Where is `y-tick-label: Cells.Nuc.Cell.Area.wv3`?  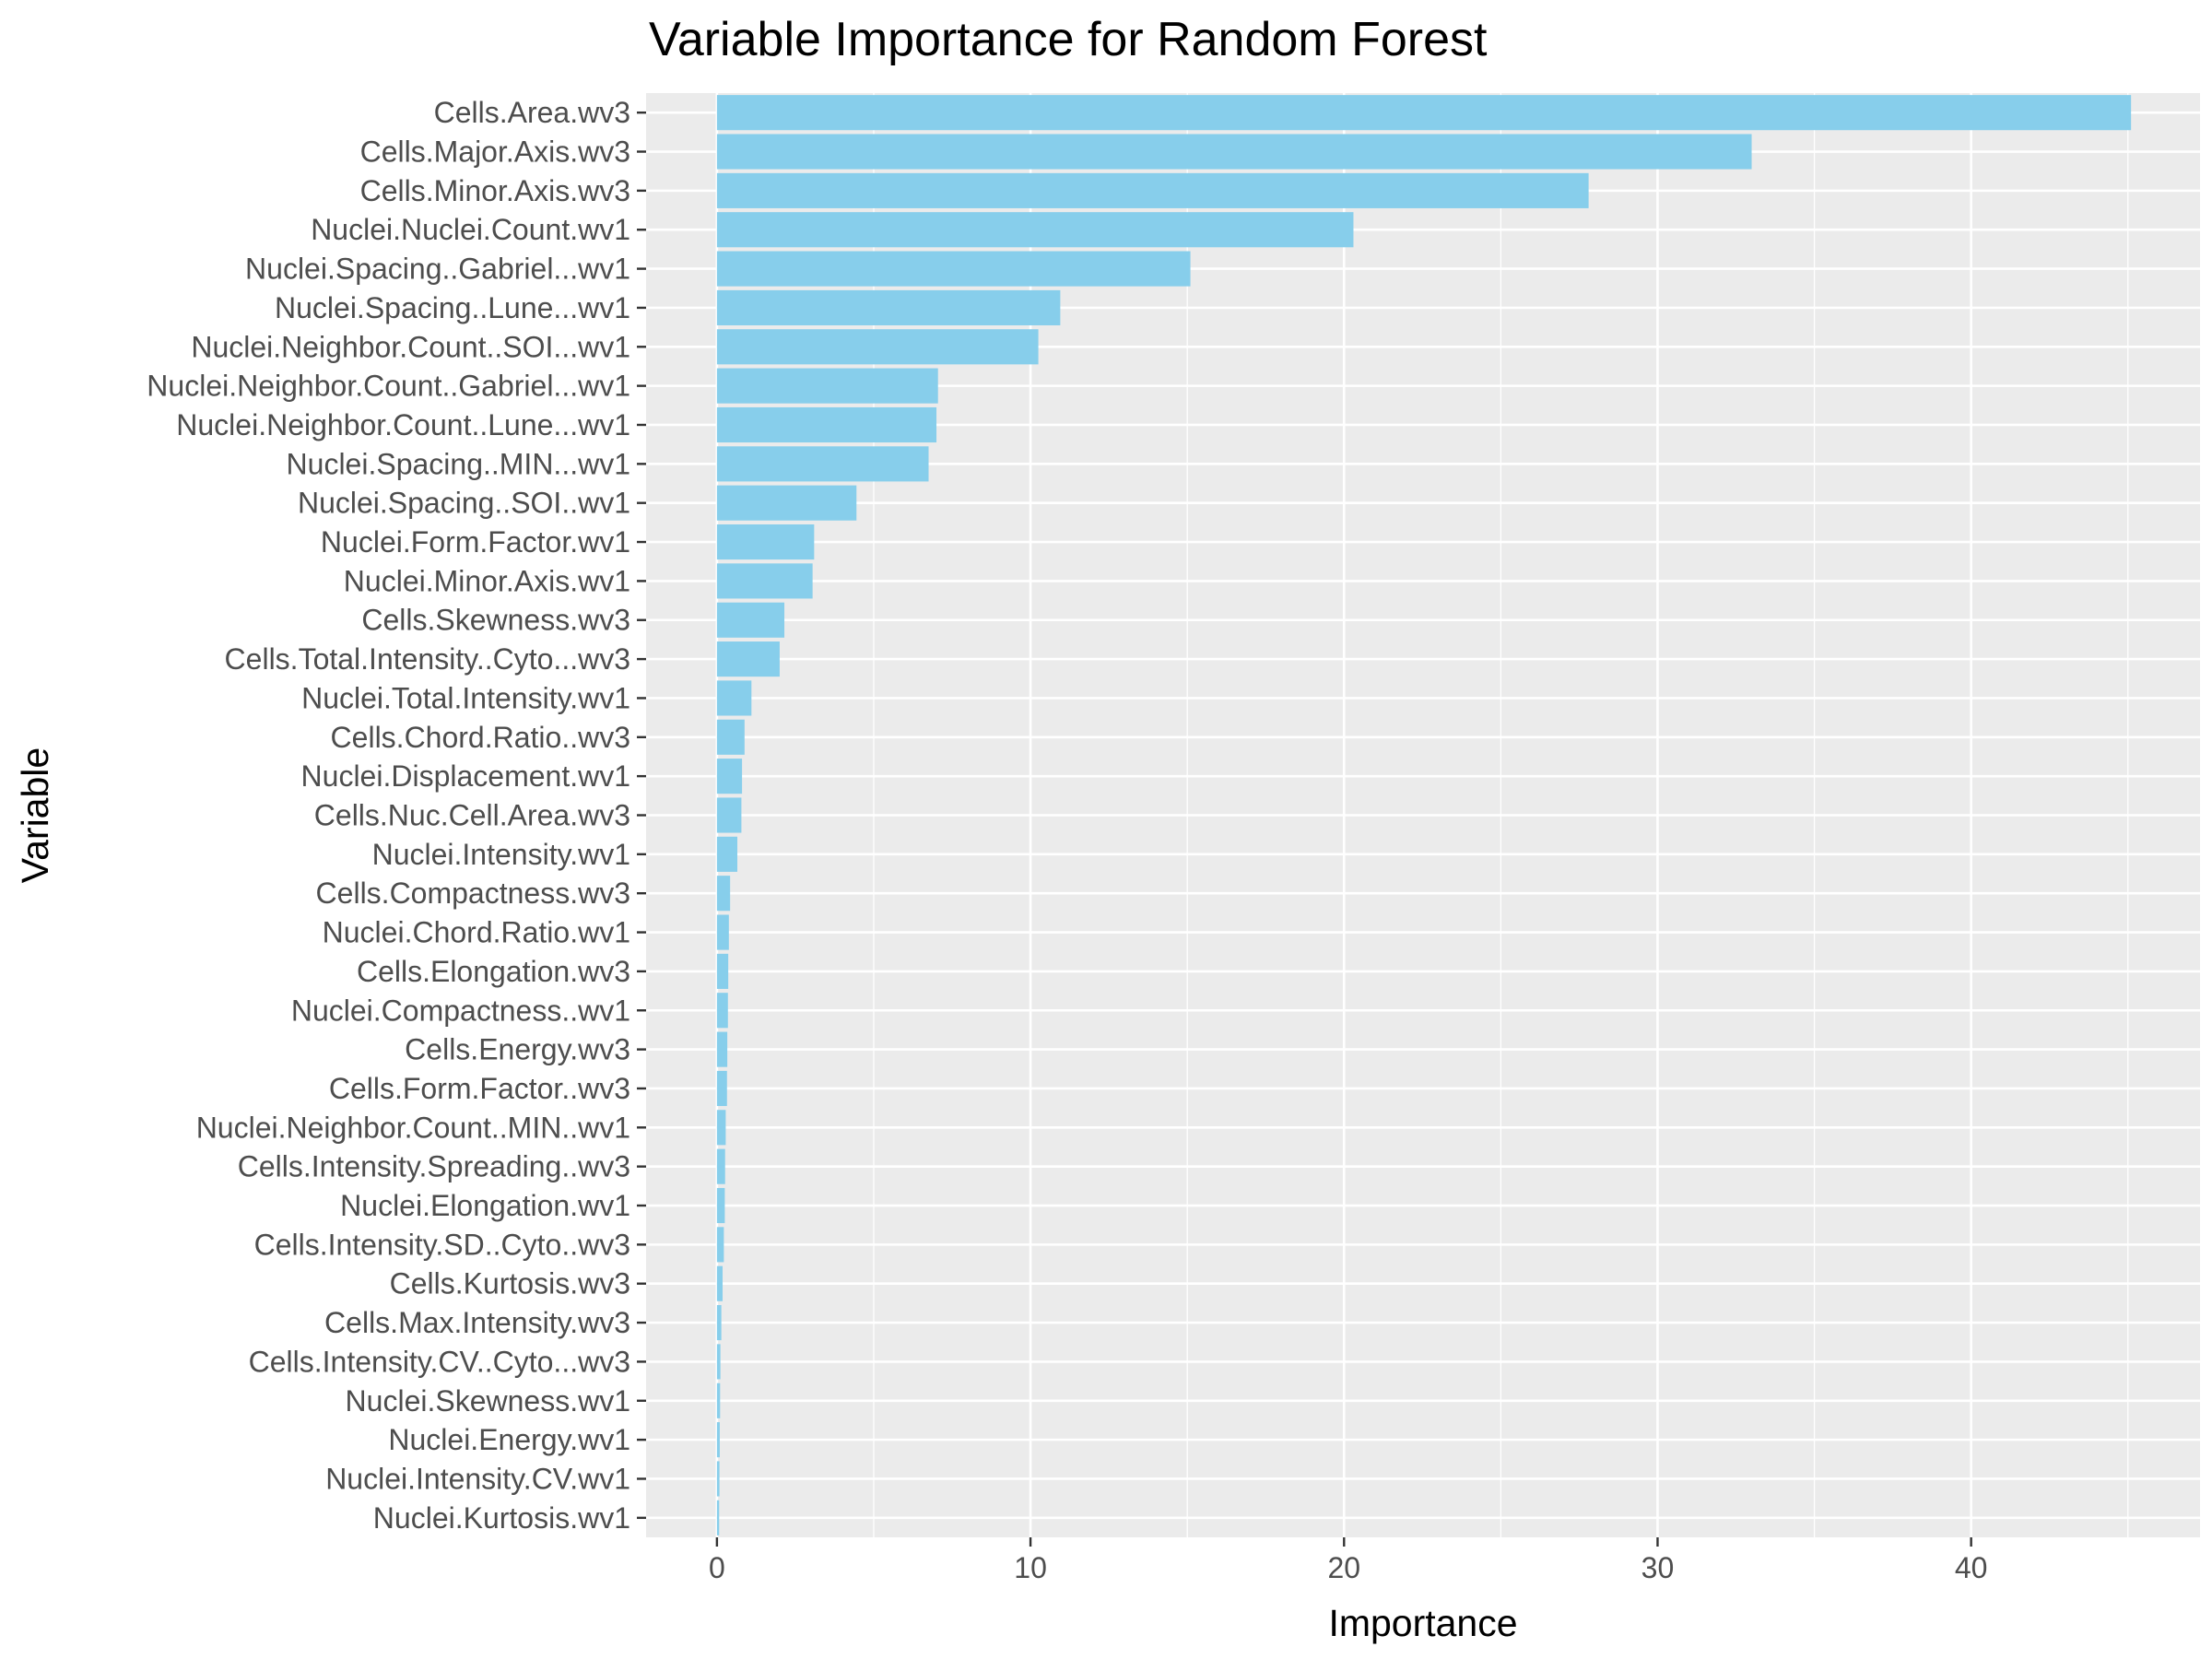 y-tick-label: Cells.Nuc.Cell.Area.wv3 is located at coordinates (472, 815).